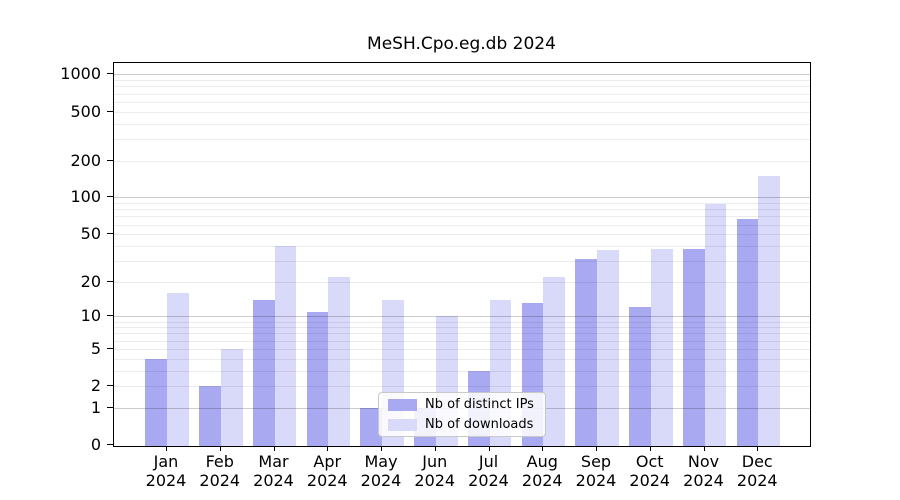  I want to click on legend-label-distinct-ips: Nb of distinct IPs, so click(479, 404).